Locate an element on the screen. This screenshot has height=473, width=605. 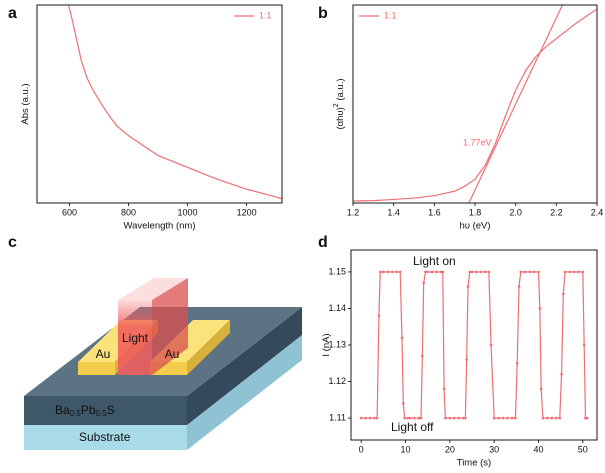
y-axis-label: I (nA) is located at coordinates (326, 344).